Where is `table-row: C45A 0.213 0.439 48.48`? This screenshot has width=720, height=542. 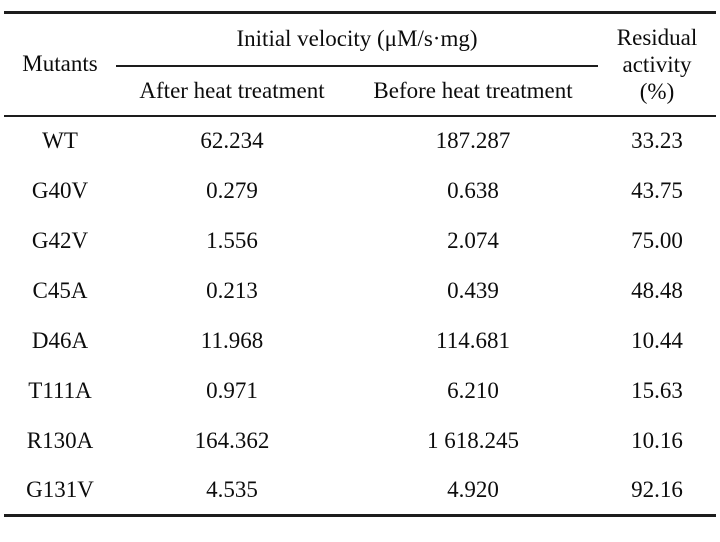 table-row: C45A 0.213 0.439 48.48 is located at coordinates (360, 291).